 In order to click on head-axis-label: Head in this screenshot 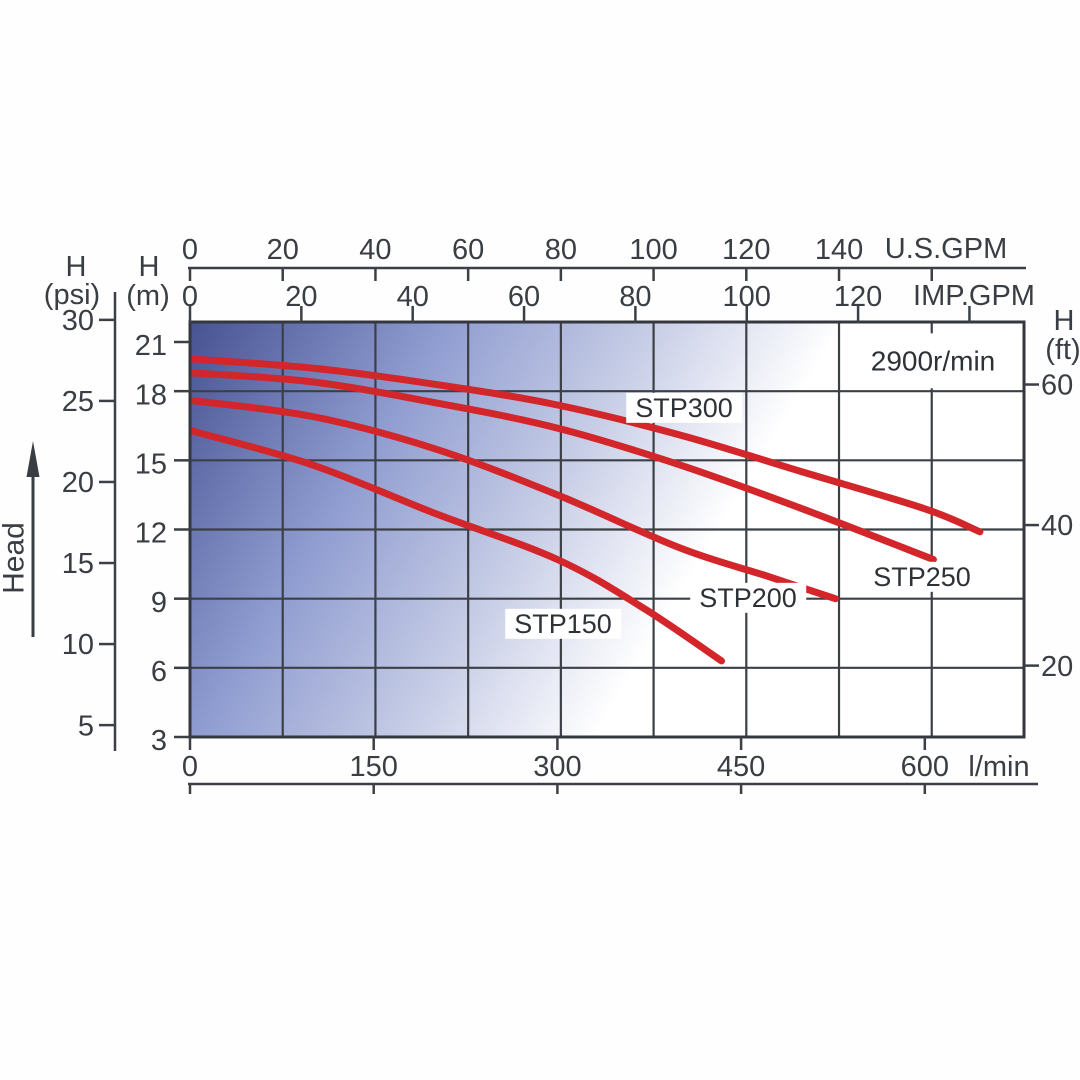, I will do `click(15, 558)`.